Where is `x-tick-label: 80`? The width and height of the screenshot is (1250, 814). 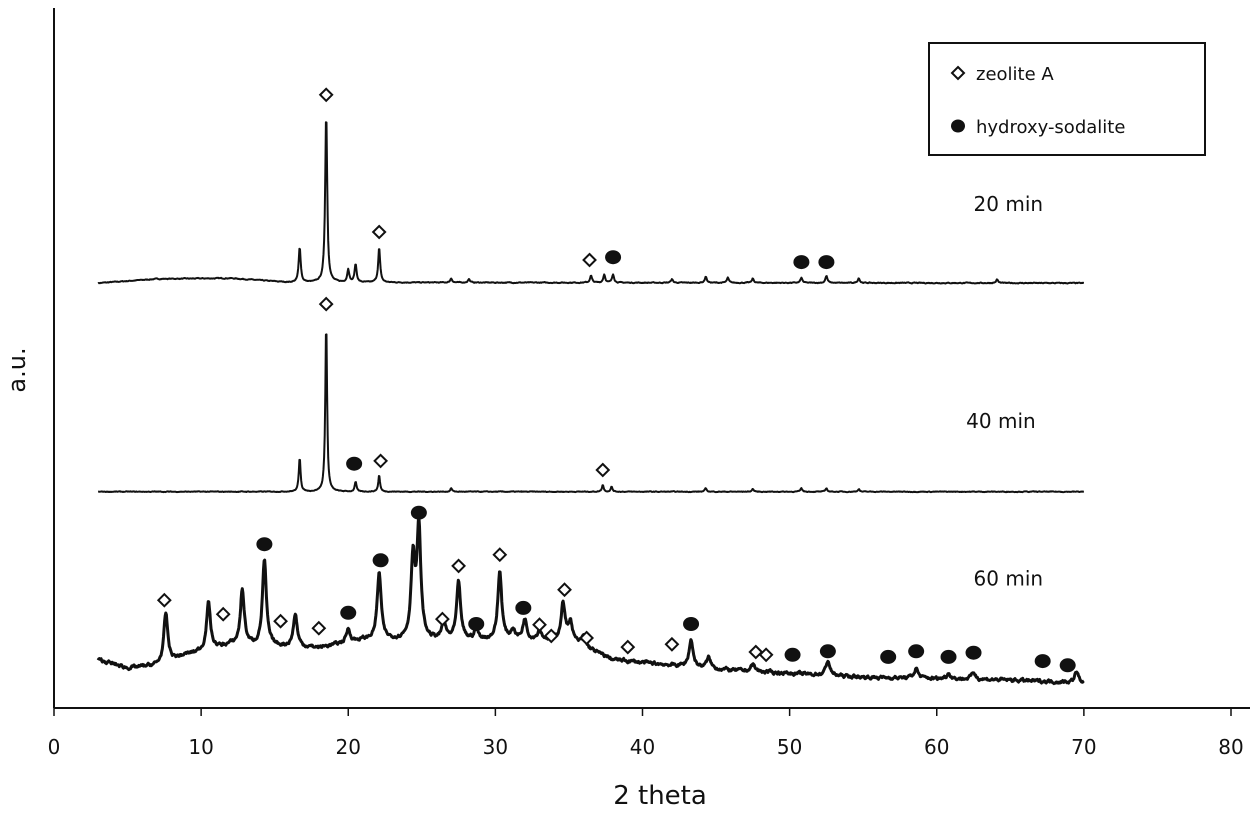 x-tick-label: 80 is located at coordinates (1230, 747).